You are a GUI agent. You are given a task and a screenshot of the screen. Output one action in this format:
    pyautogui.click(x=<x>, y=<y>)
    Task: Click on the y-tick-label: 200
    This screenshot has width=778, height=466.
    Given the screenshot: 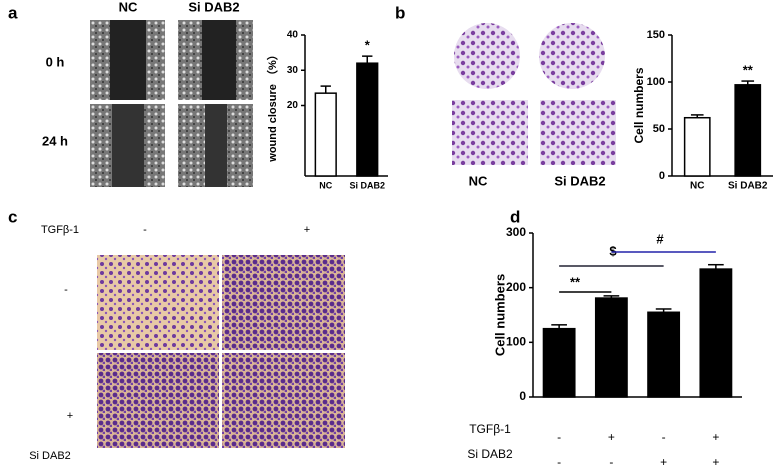 What is the action you would take?
    pyautogui.click(x=516, y=287)
    